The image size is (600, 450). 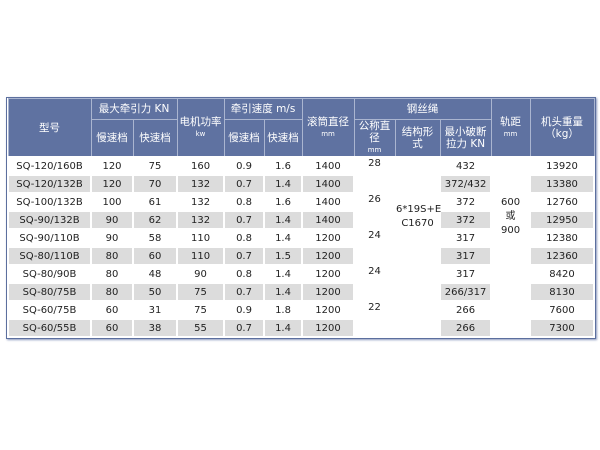 I want to click on table-row: SQ-100/132B 100 61 132 0.8 1.6 1400 26 372 12760, so click(x=301, y=211).